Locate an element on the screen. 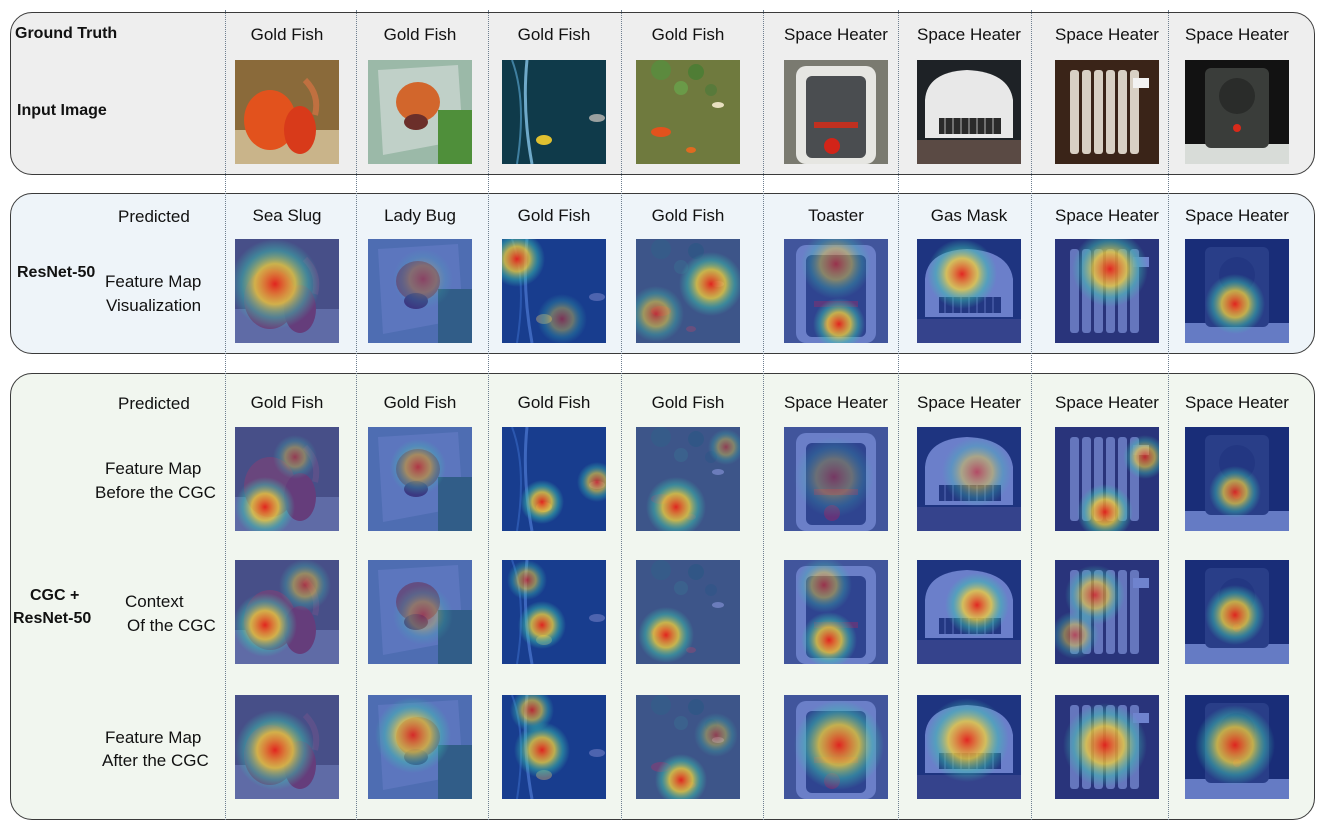 This screenshot has width=1328, height=828. resnet-predicted-class-3: Gold Fish is located at coordinates (554, 215).